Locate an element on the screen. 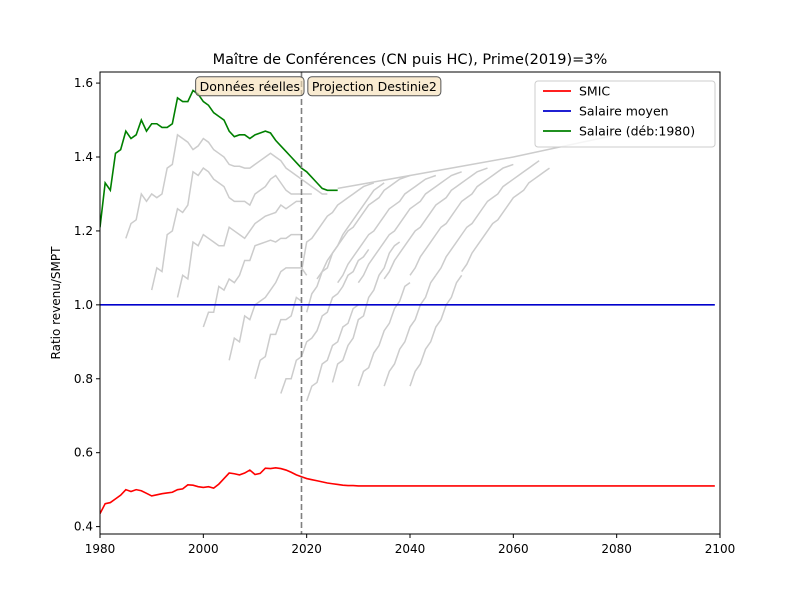 The height and width of the screenshot is (600, 800). annotation-box-1: Données réelles is located at coordinates (250, 86).